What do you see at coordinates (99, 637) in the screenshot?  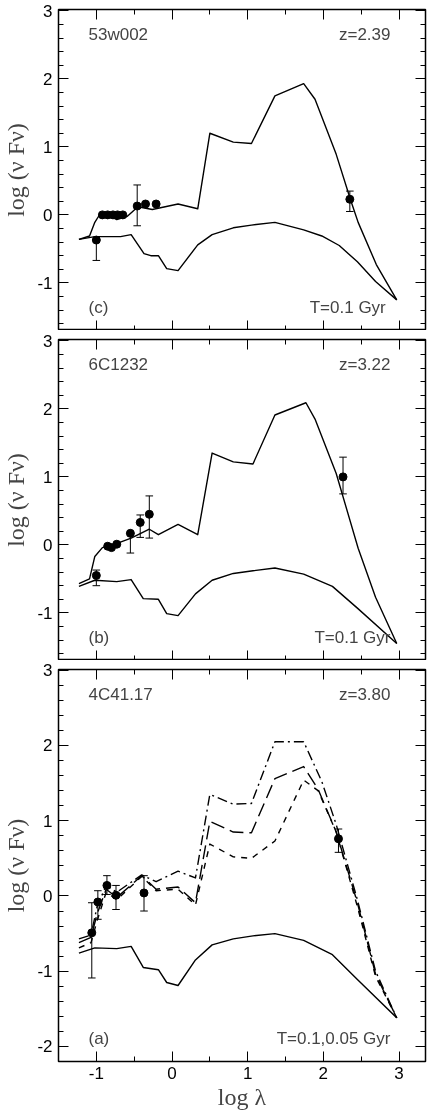 I see `annotation: (b)` at bounding box center [99, 637].